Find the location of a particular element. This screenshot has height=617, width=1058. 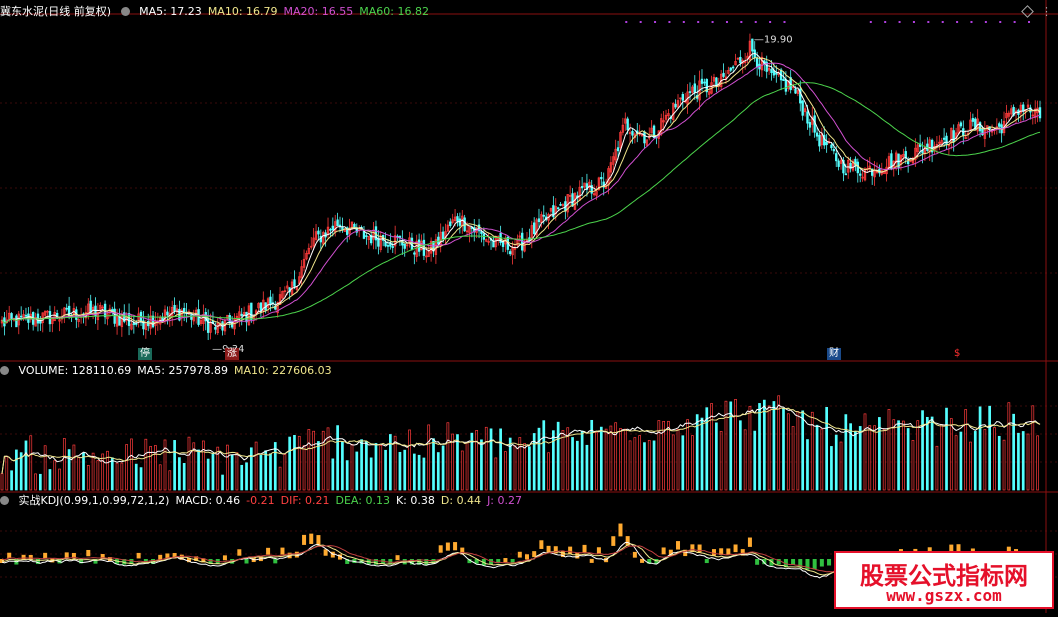

menu-icon: ⋮ is located at coordinates (1046, 11).